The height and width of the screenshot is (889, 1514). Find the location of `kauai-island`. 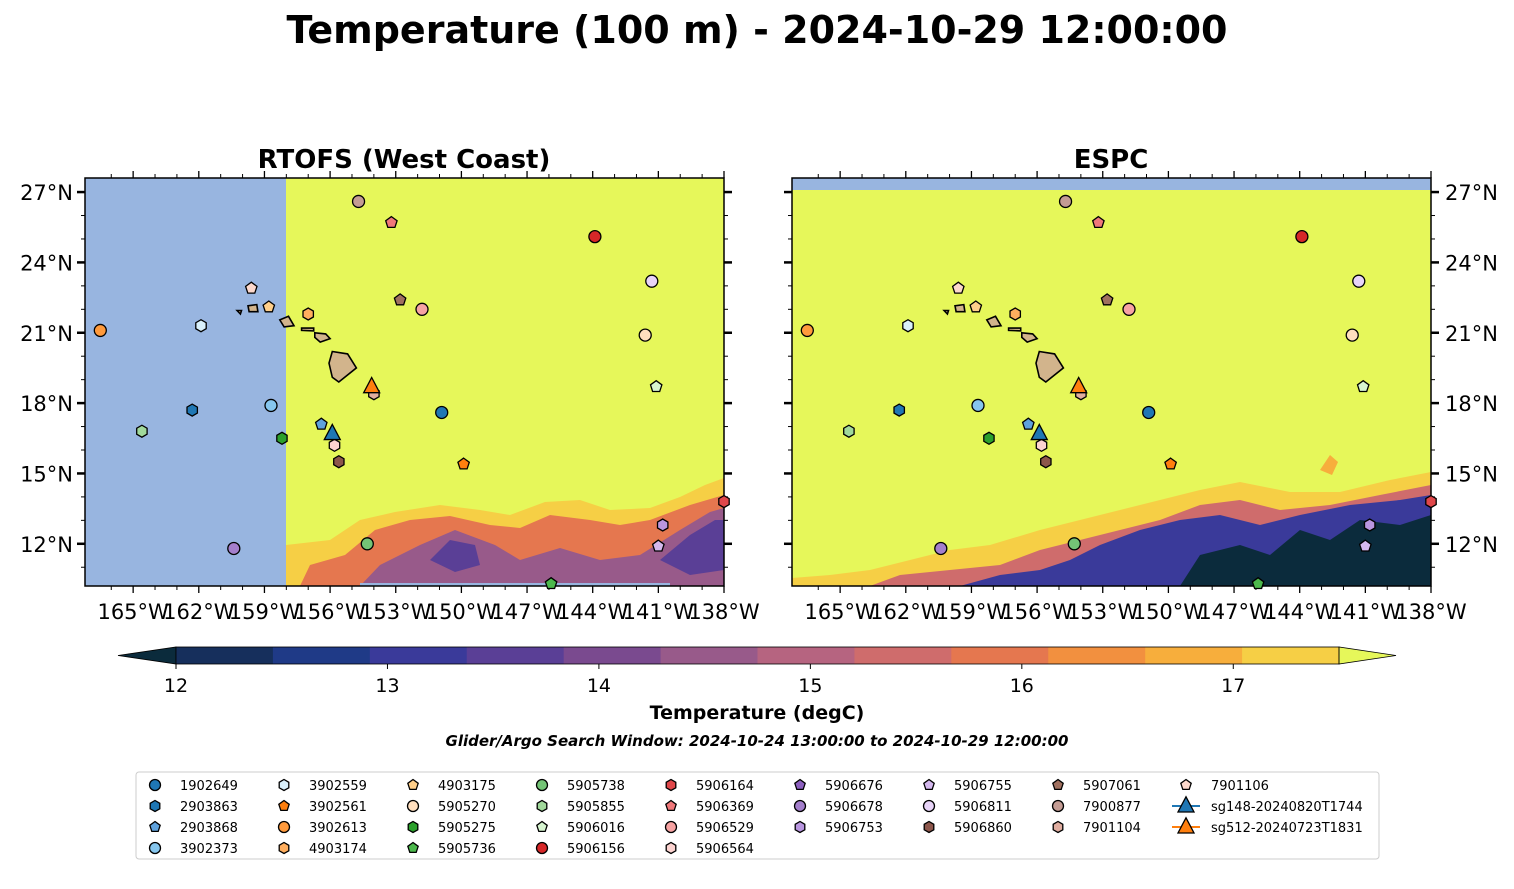

kauai-island is located at coordinates (253, 308).